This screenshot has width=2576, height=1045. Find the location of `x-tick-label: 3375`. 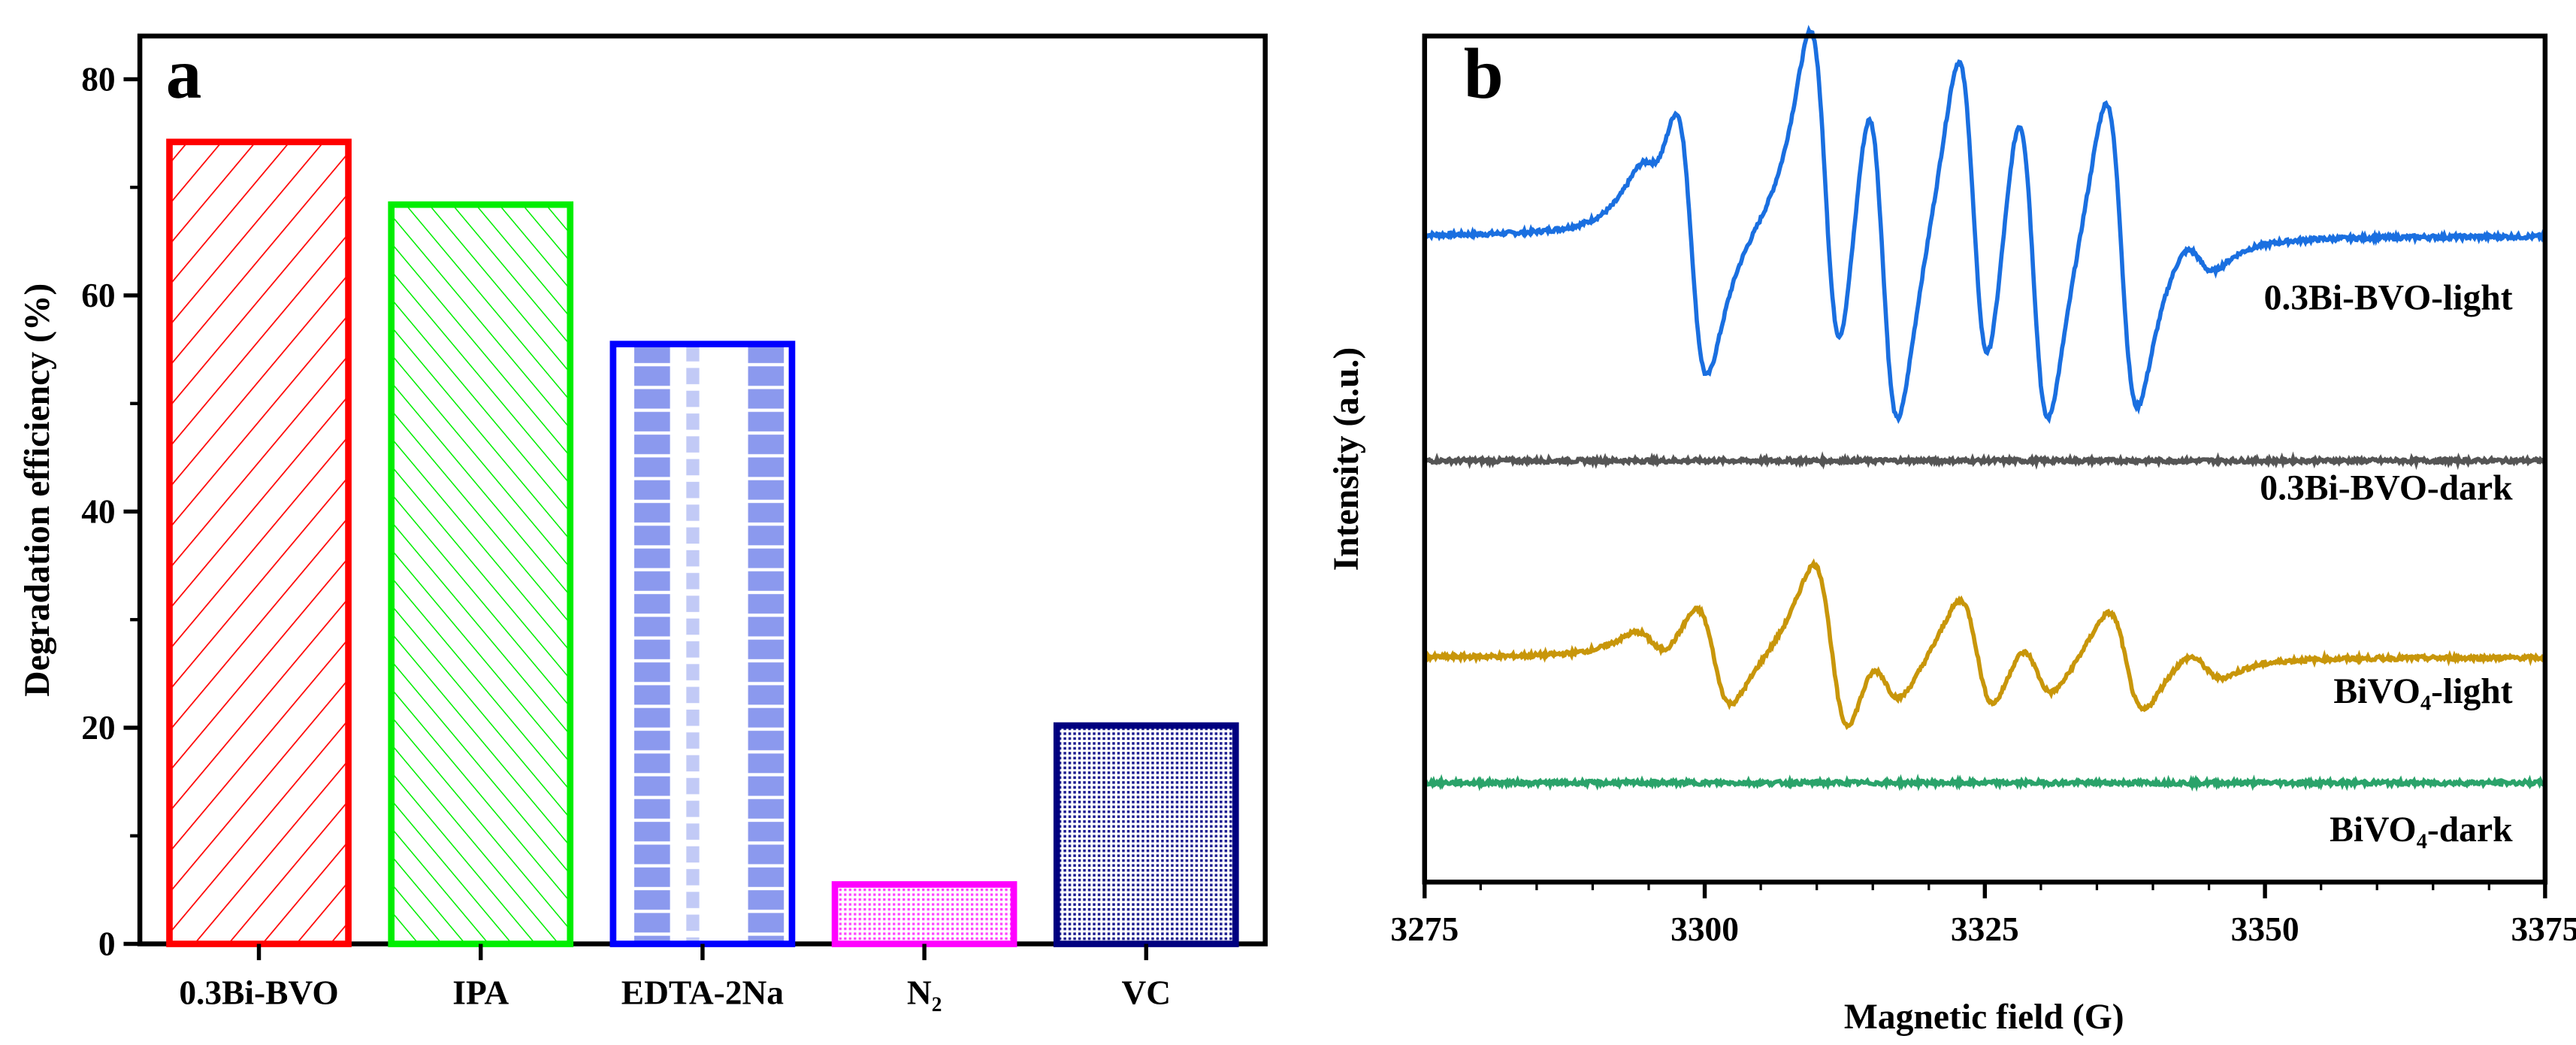

x-tick-label: 3375 is located at coordinates (2543, 929).